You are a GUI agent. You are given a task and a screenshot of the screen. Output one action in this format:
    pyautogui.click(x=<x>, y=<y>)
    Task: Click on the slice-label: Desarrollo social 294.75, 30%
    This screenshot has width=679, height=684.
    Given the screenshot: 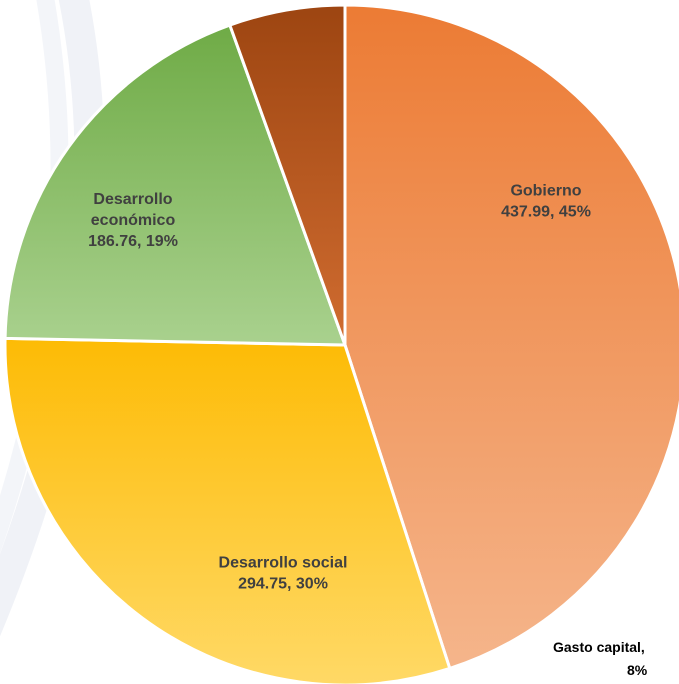 What is the action you would take?
    pyautogui.click(x=283, y=574)
    